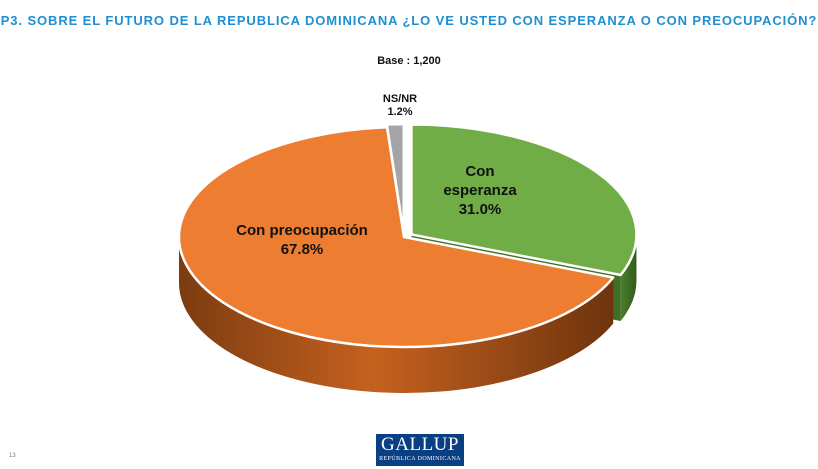 This screenshot has height=469, width=818. Describe the element at coordinates (302, 240) in the screenshot. I see `slice-label-con-preocupaci-n: Con preocupación 67.8%` at that location.